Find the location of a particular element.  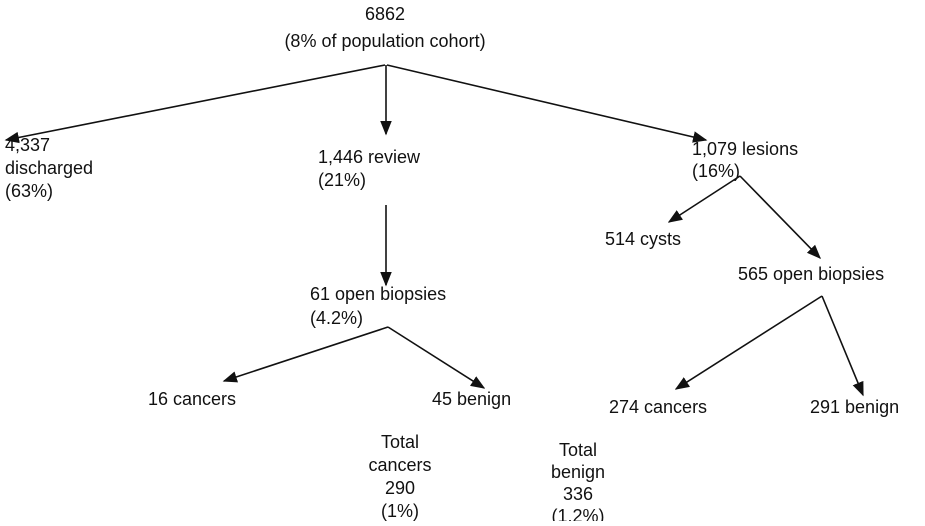

node: 45 benign is located at coordinates (471, 399).